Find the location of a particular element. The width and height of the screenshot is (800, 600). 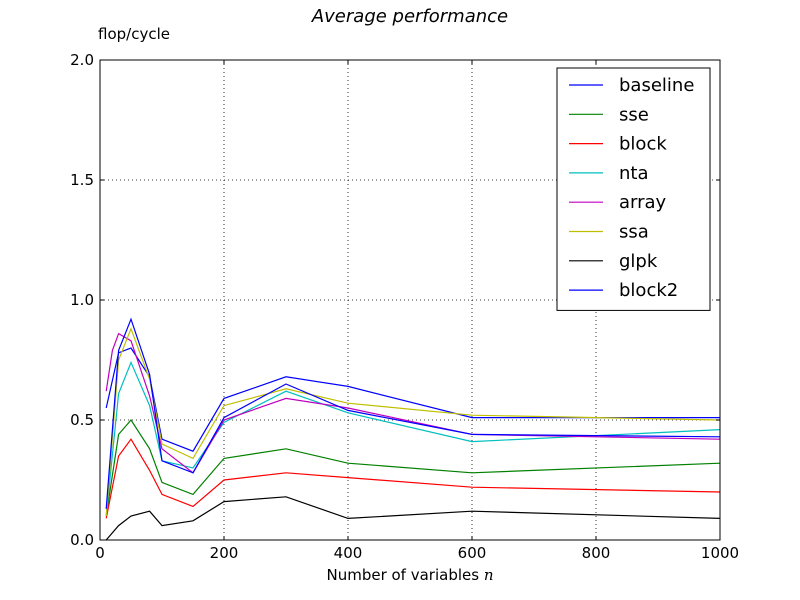

y-axis-label: flop/cycle is located at coordinates (134, 34).